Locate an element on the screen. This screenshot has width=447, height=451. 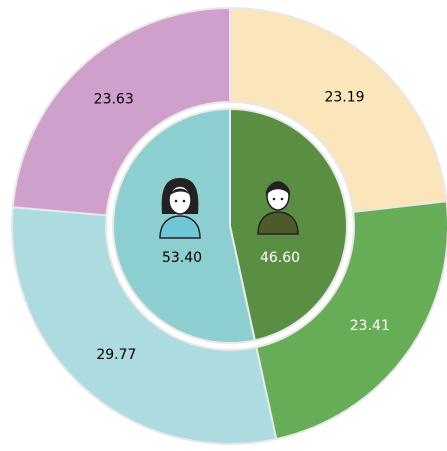
outer-value-label: 29.77 is located at coordinates (116, 355).